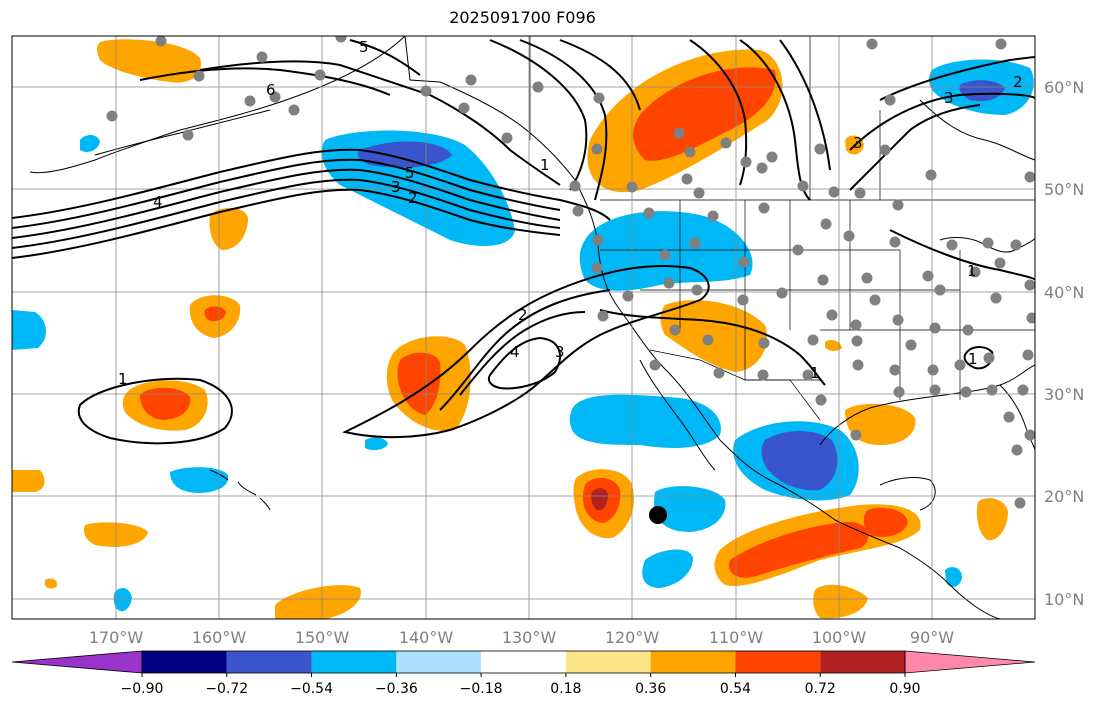  Describe the element at coordinates (77, 662) in the screenshot. I see `colorbar-extend-min` at that location.